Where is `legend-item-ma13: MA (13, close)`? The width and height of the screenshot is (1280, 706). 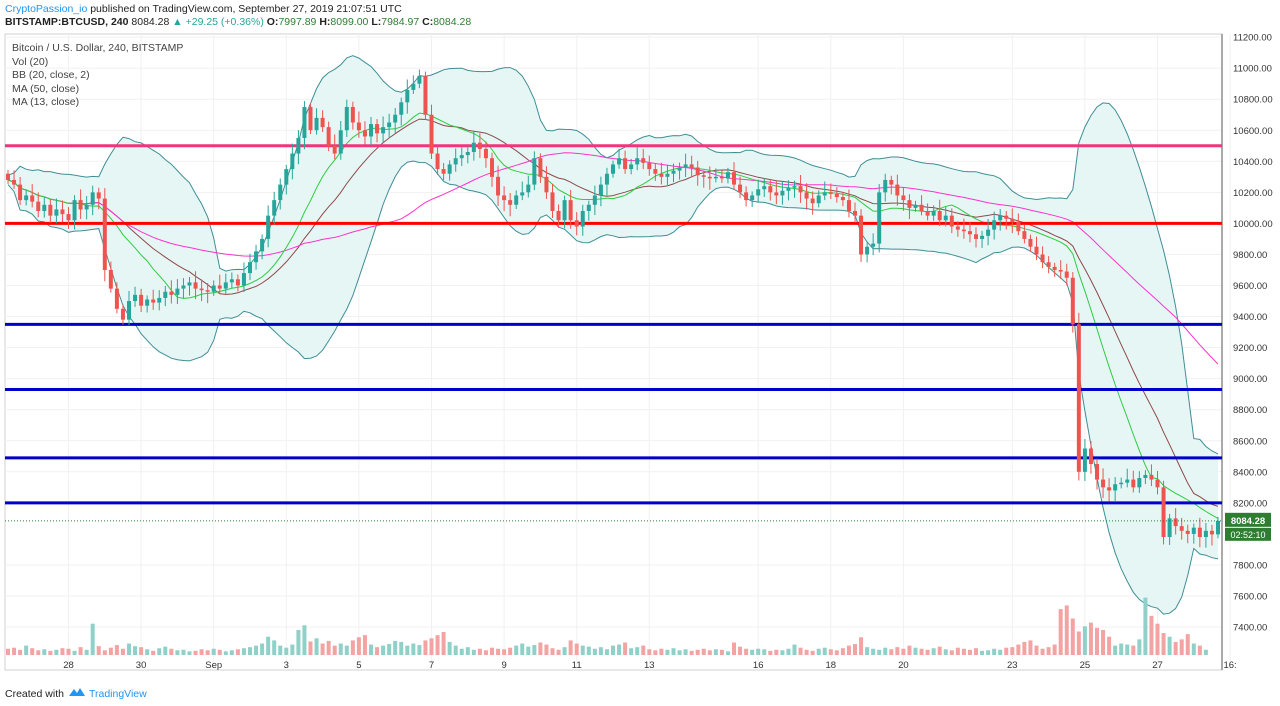 legend-item-ma13: MA (13, close) is located at coordinates (46, 102).